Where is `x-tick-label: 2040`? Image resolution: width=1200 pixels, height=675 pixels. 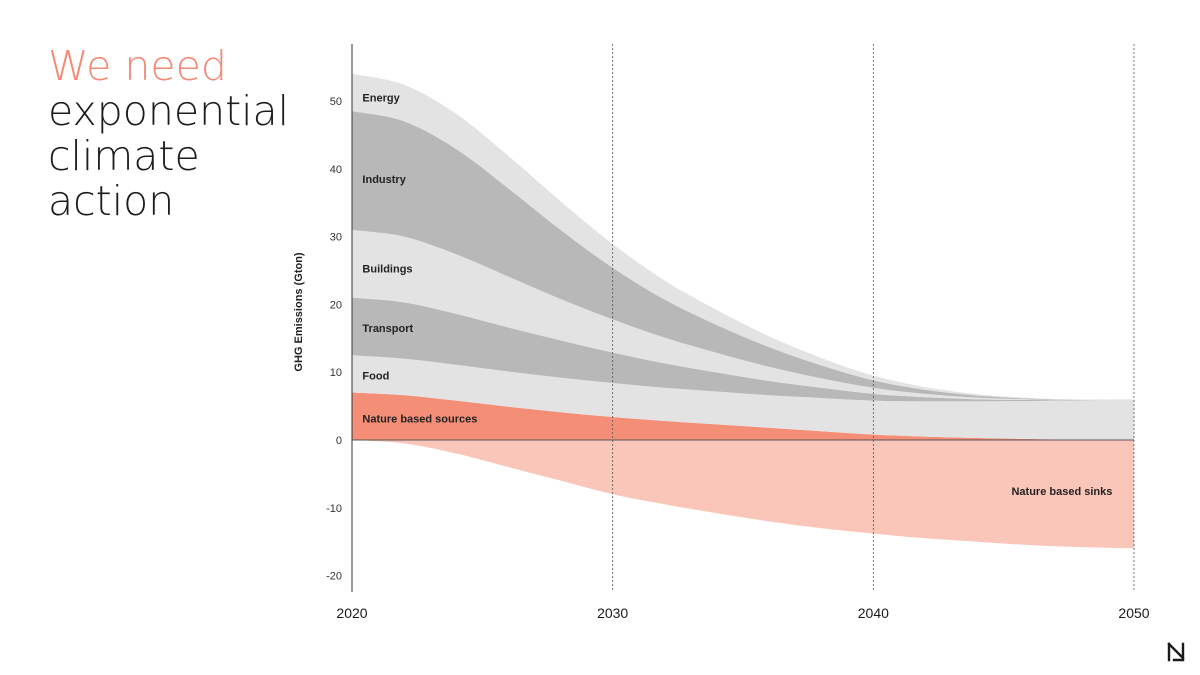 x-tick-label: 2040 is located at coordinates (873, 613).